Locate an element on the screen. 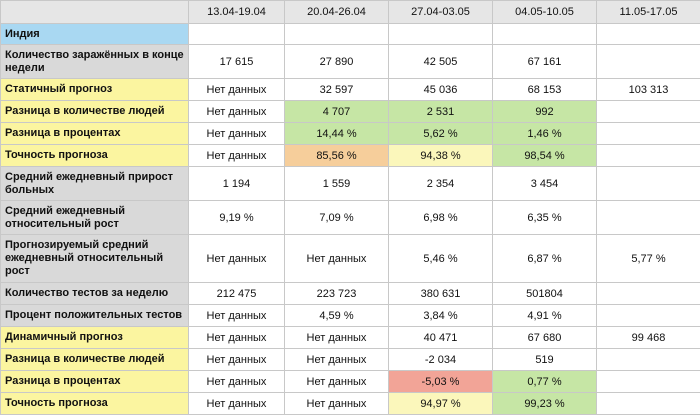 The width and height of the screenshot is (700, 415). table-cell: 992 is located at coordinates (545, 112).